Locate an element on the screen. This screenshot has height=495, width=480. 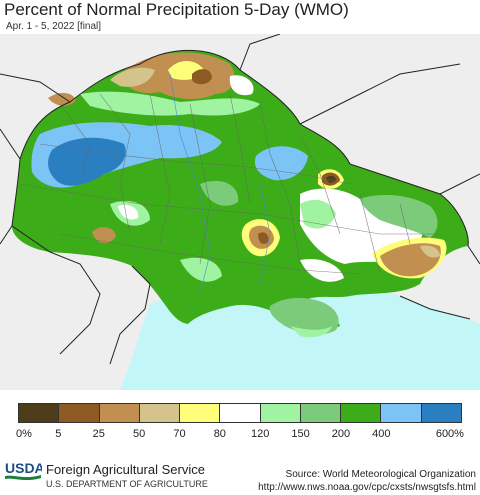
crimea-territory is located at coordinates (304, 316).